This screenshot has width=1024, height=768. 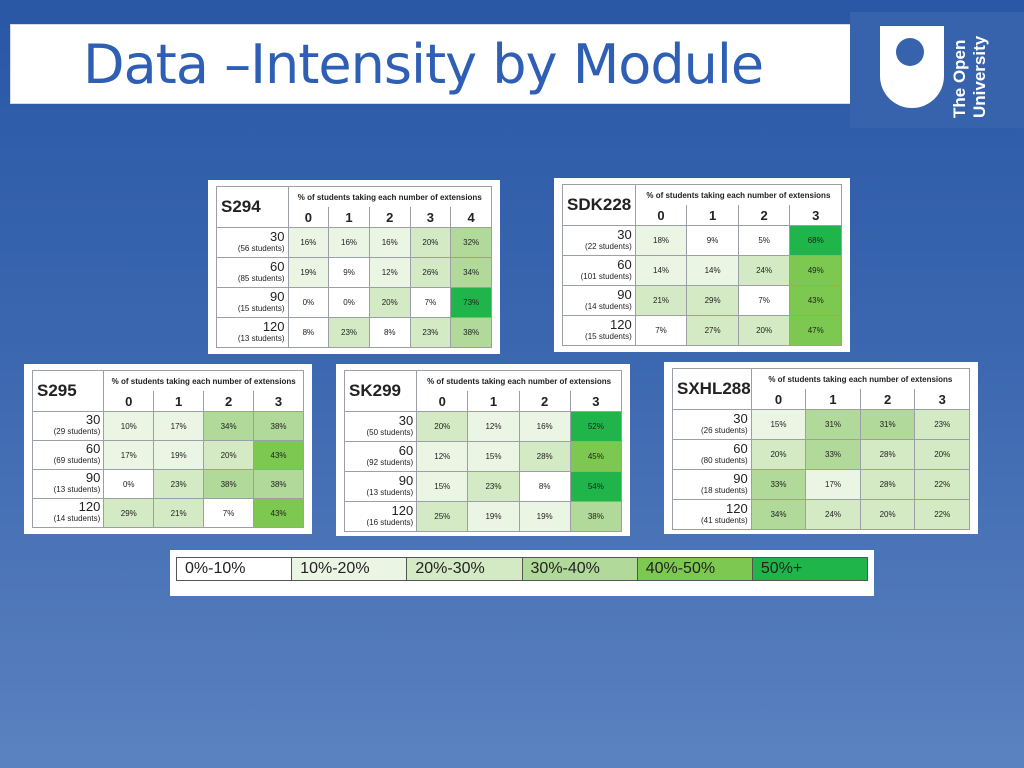 What do you see at coordinates (252, 242) in the screenshot?
I see `row-header: 30 (56 students)` at bounding box center [252, 242].